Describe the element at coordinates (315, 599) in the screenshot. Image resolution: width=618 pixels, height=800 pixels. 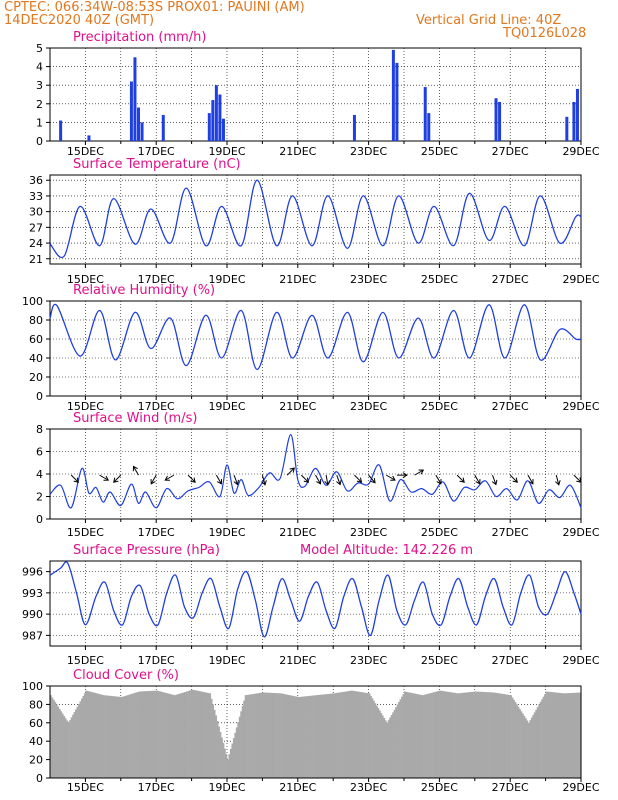
I see `pressure-line` at that location.